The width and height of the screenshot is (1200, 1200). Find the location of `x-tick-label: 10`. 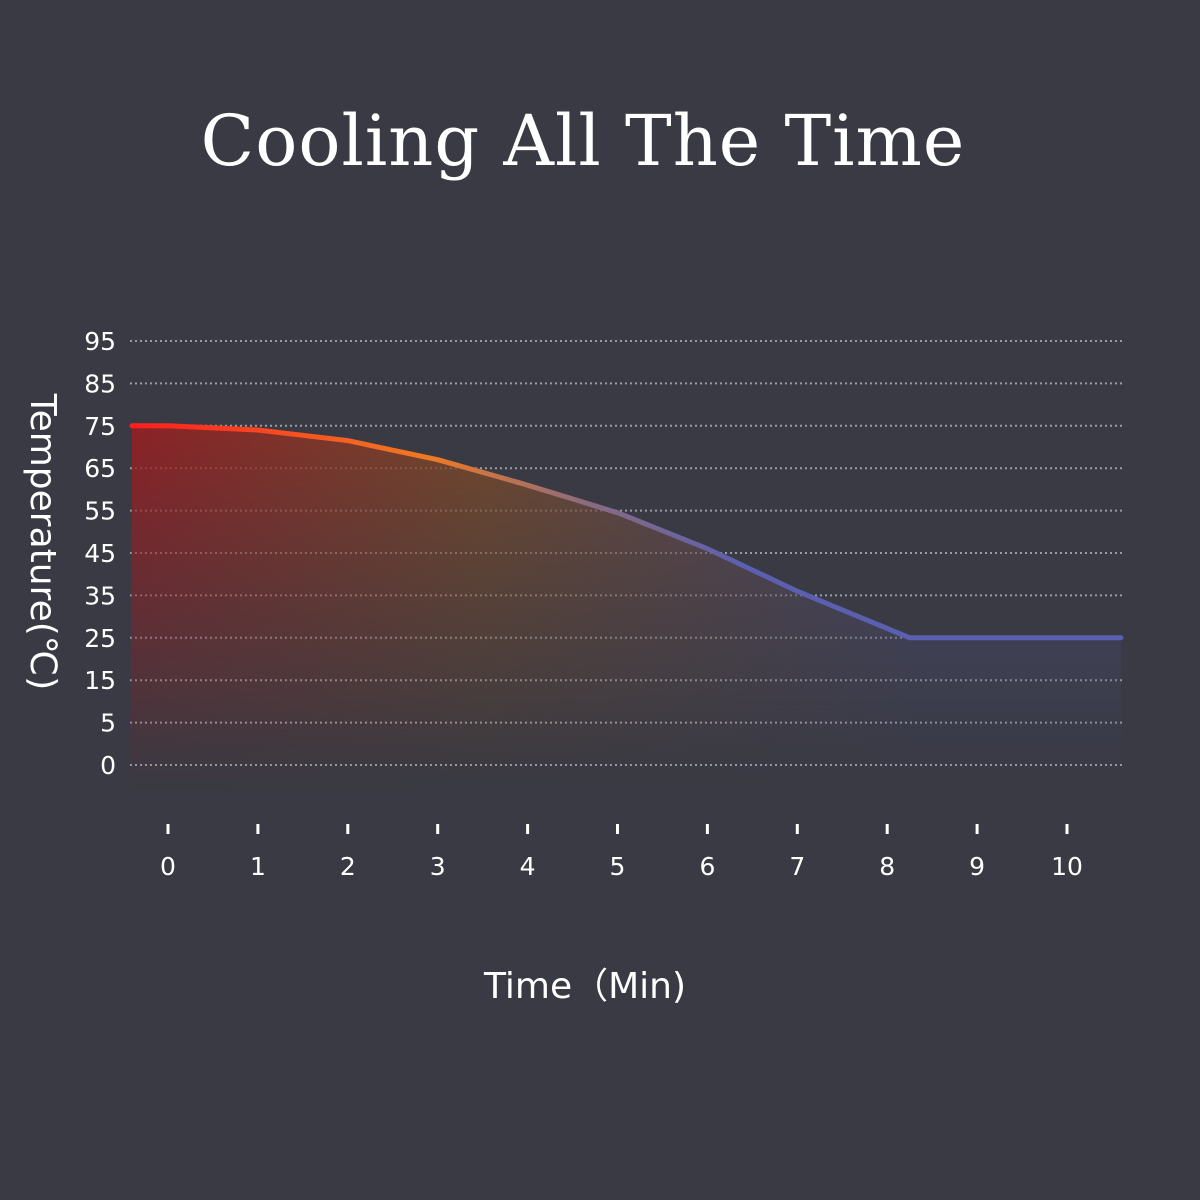

x-tick-label: 10 is located at coordinates (1067, 866).